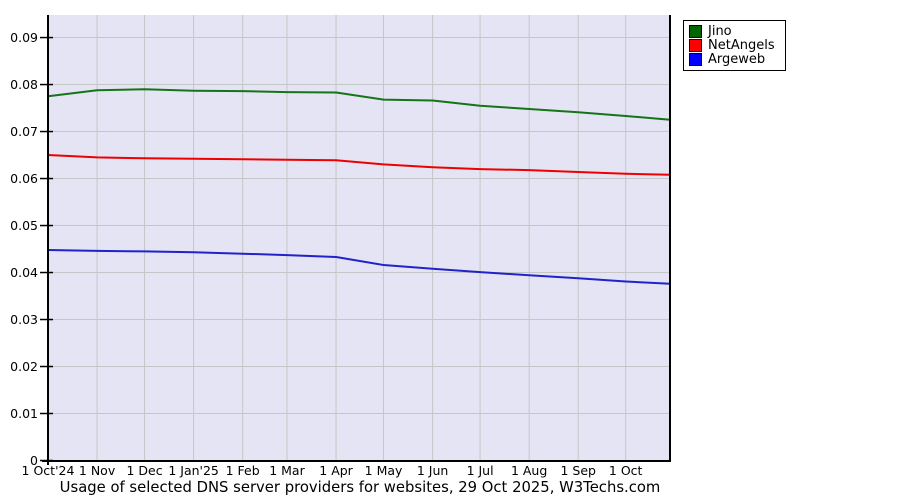  Describe the element at coordinates (97, 470) in the screenshot. I see `x-tick-label: 1 Nov` at that location.